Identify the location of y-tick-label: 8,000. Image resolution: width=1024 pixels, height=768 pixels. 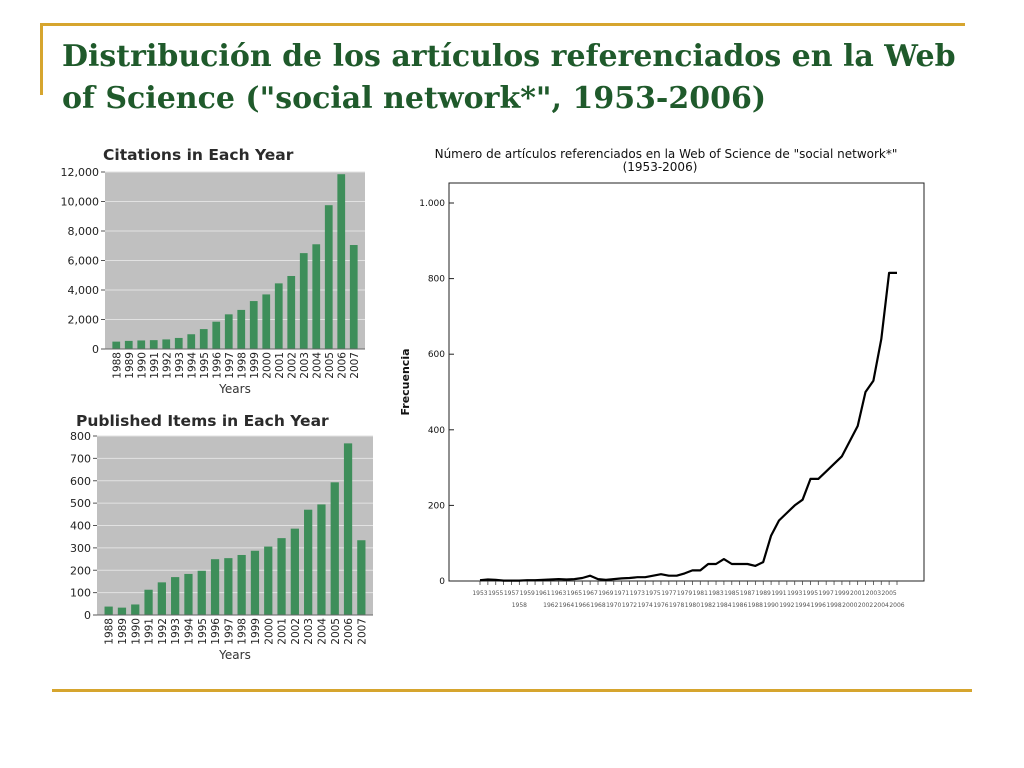
(84, 231).